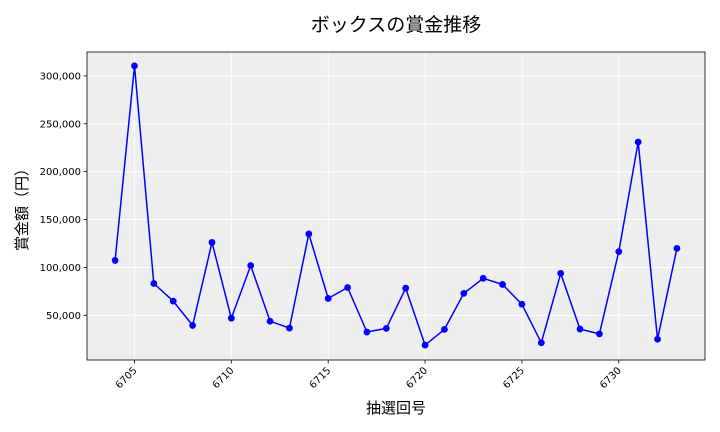 This screenshot has width=720, height=432. Describe the element at coordinates (417, 378) in the screenshot. I see `x-tick-label: 6720` at that location.